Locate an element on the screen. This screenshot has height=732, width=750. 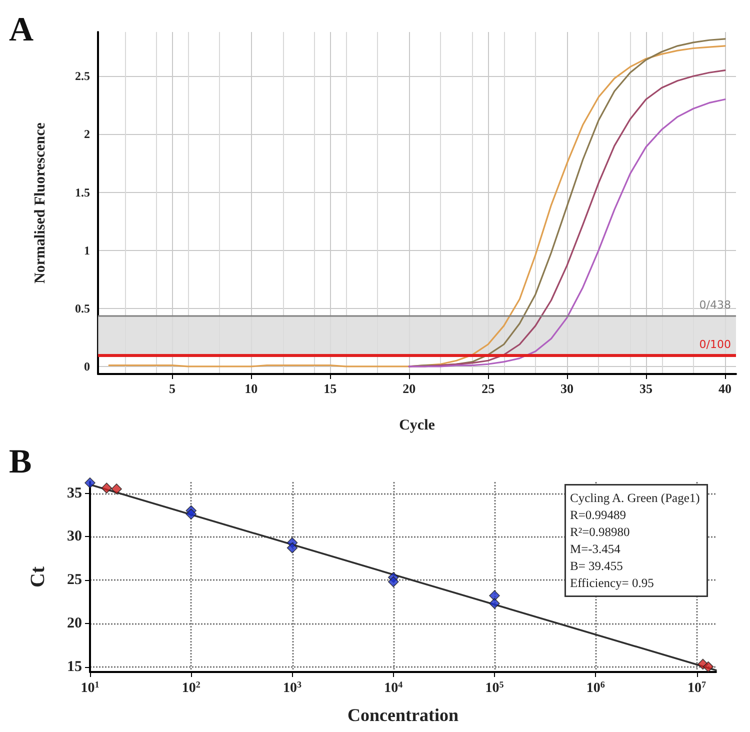
x-tick-label: 30 is located at coordinates (567, 388).